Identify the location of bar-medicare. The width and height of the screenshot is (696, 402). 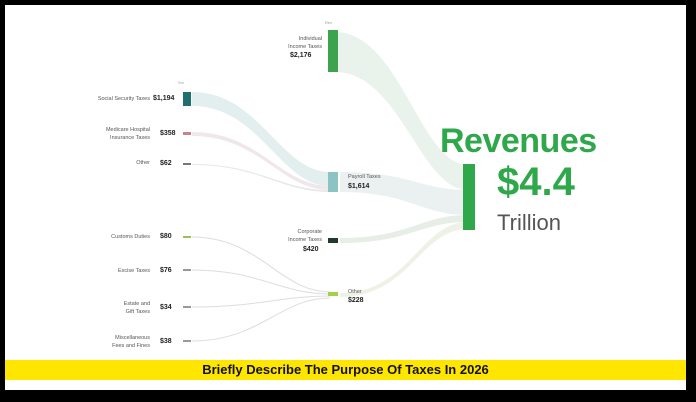
(187, 133).